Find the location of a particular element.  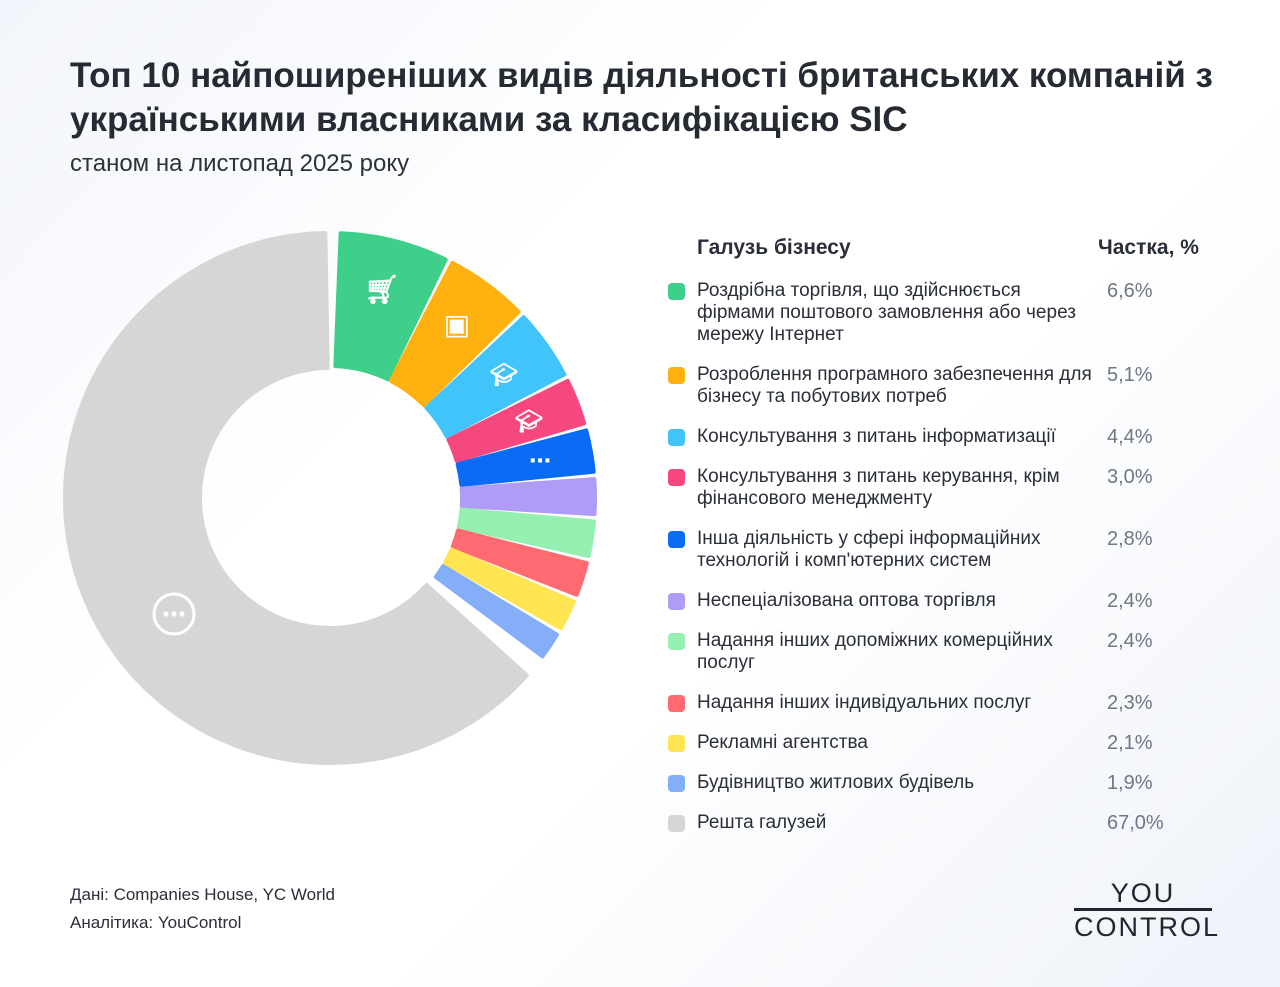

legend-value: 1,9% is located at coordinates (1130, 783).